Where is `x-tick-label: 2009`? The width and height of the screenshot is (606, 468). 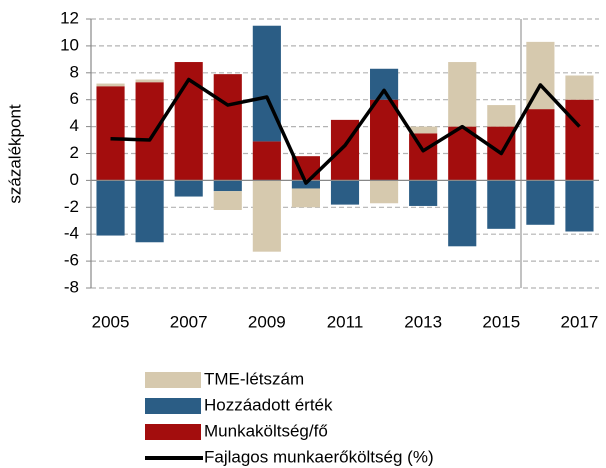 x-tick-label: 2009 is located at coordinates (267, 321).